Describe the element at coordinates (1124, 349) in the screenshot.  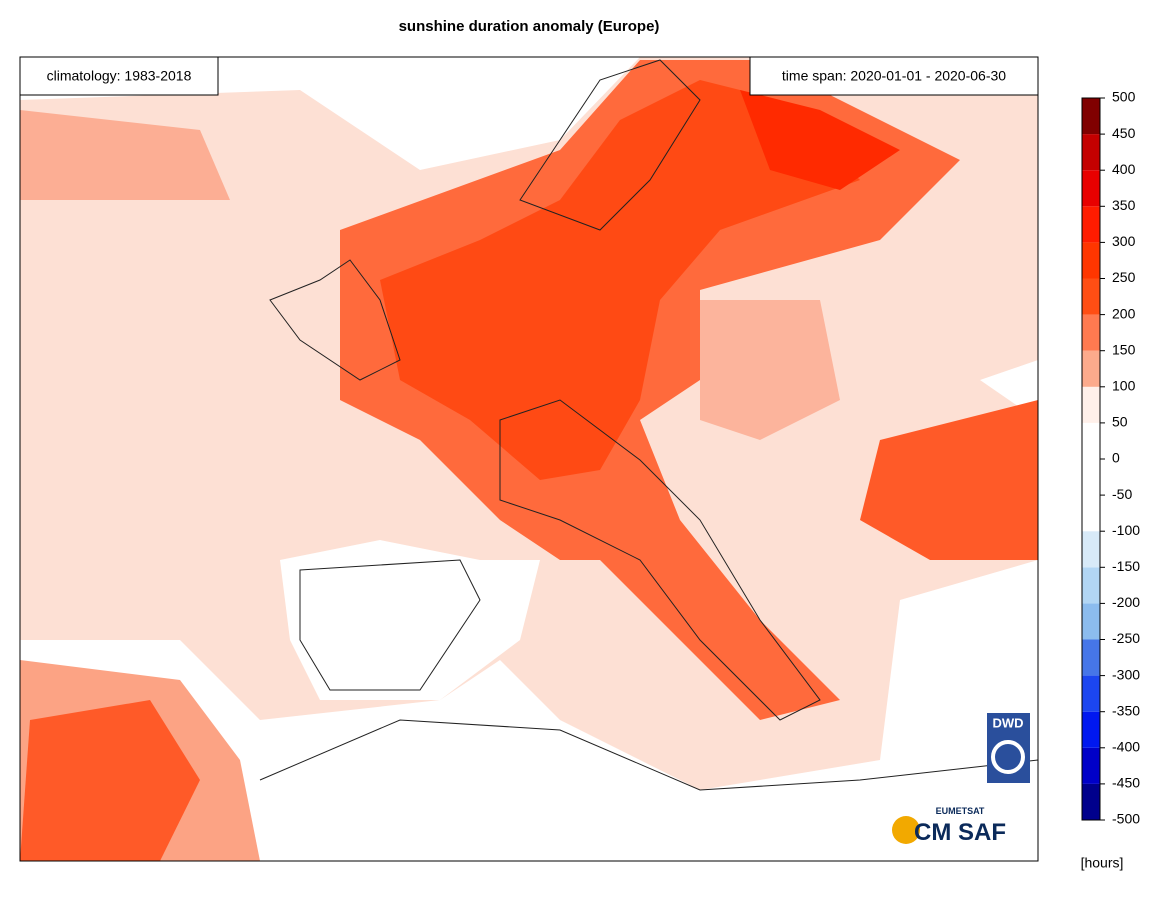
I see `colorbar-tick-label: 150` at that location.